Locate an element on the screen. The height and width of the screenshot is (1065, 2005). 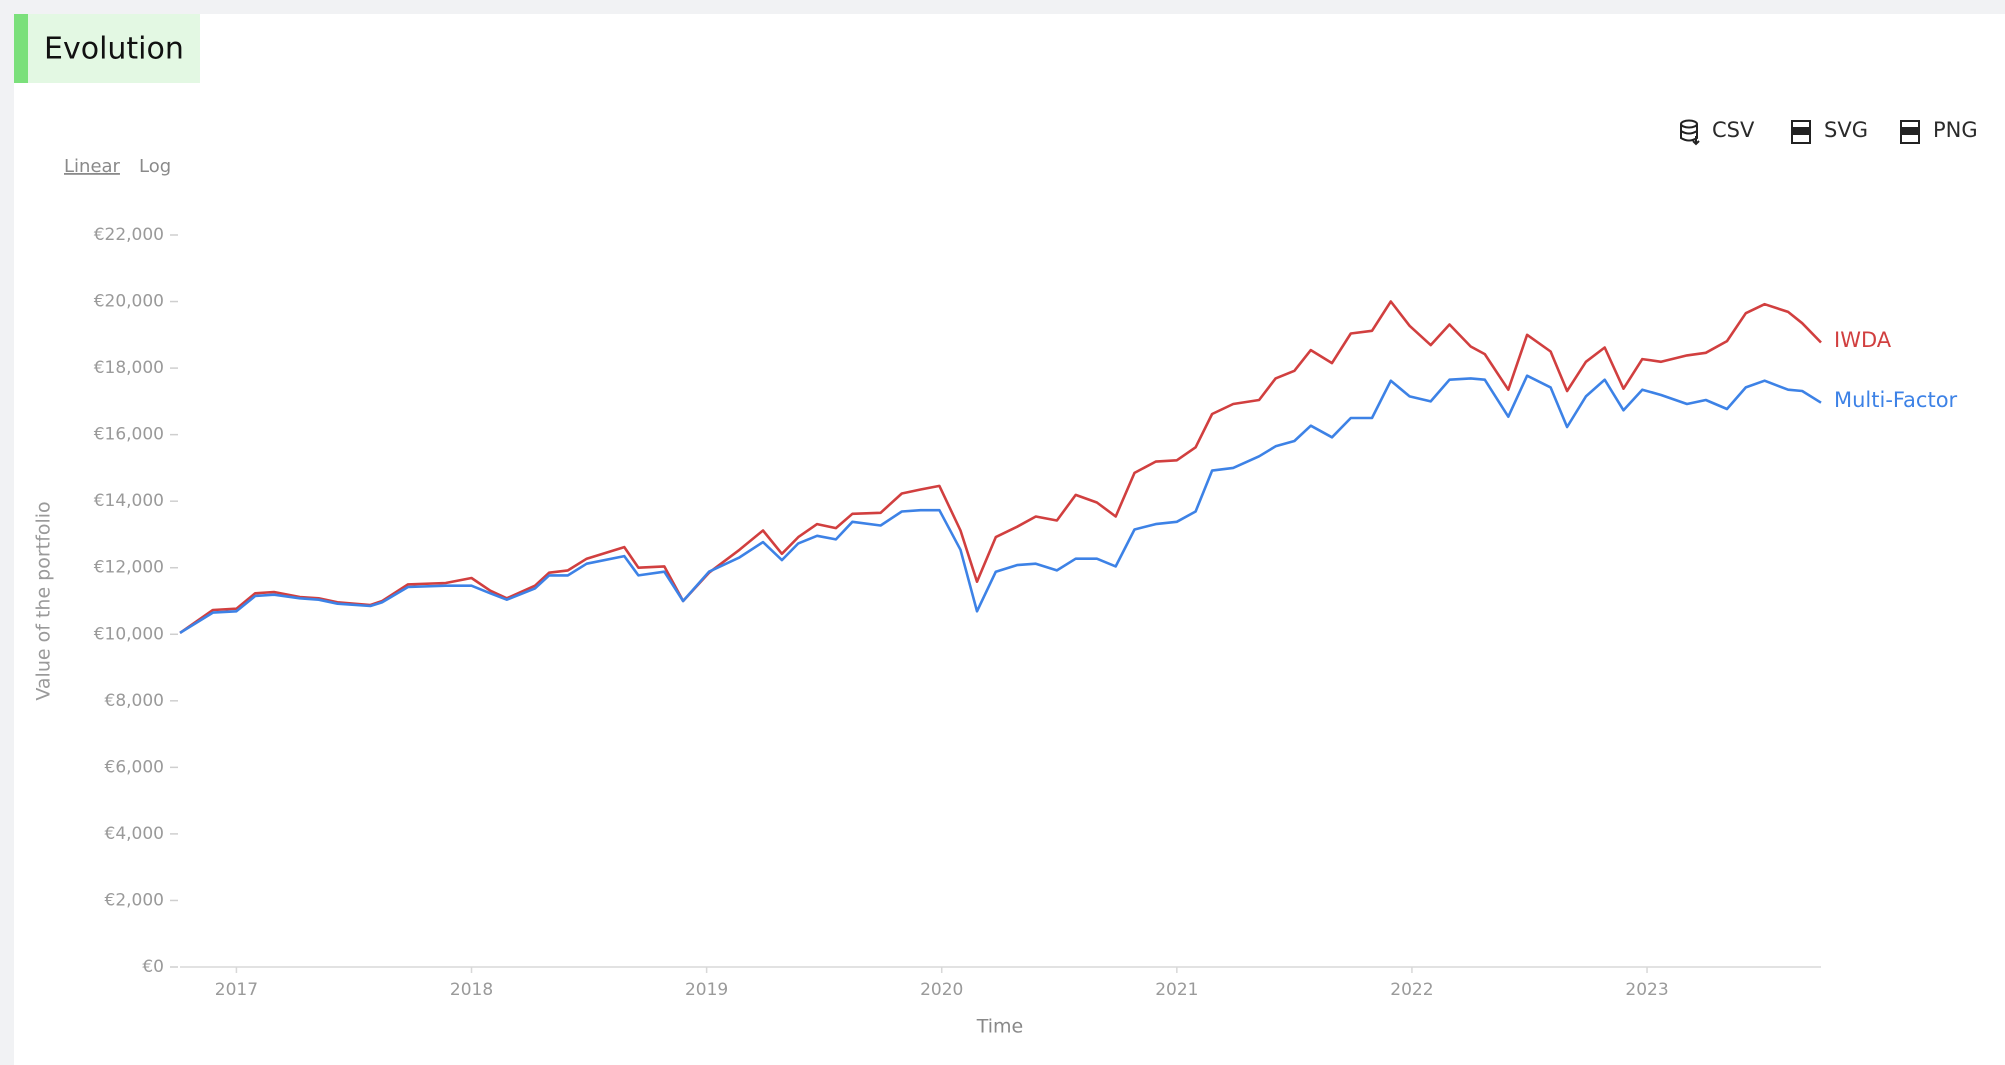
title-box is located at coordinates (107, 48).